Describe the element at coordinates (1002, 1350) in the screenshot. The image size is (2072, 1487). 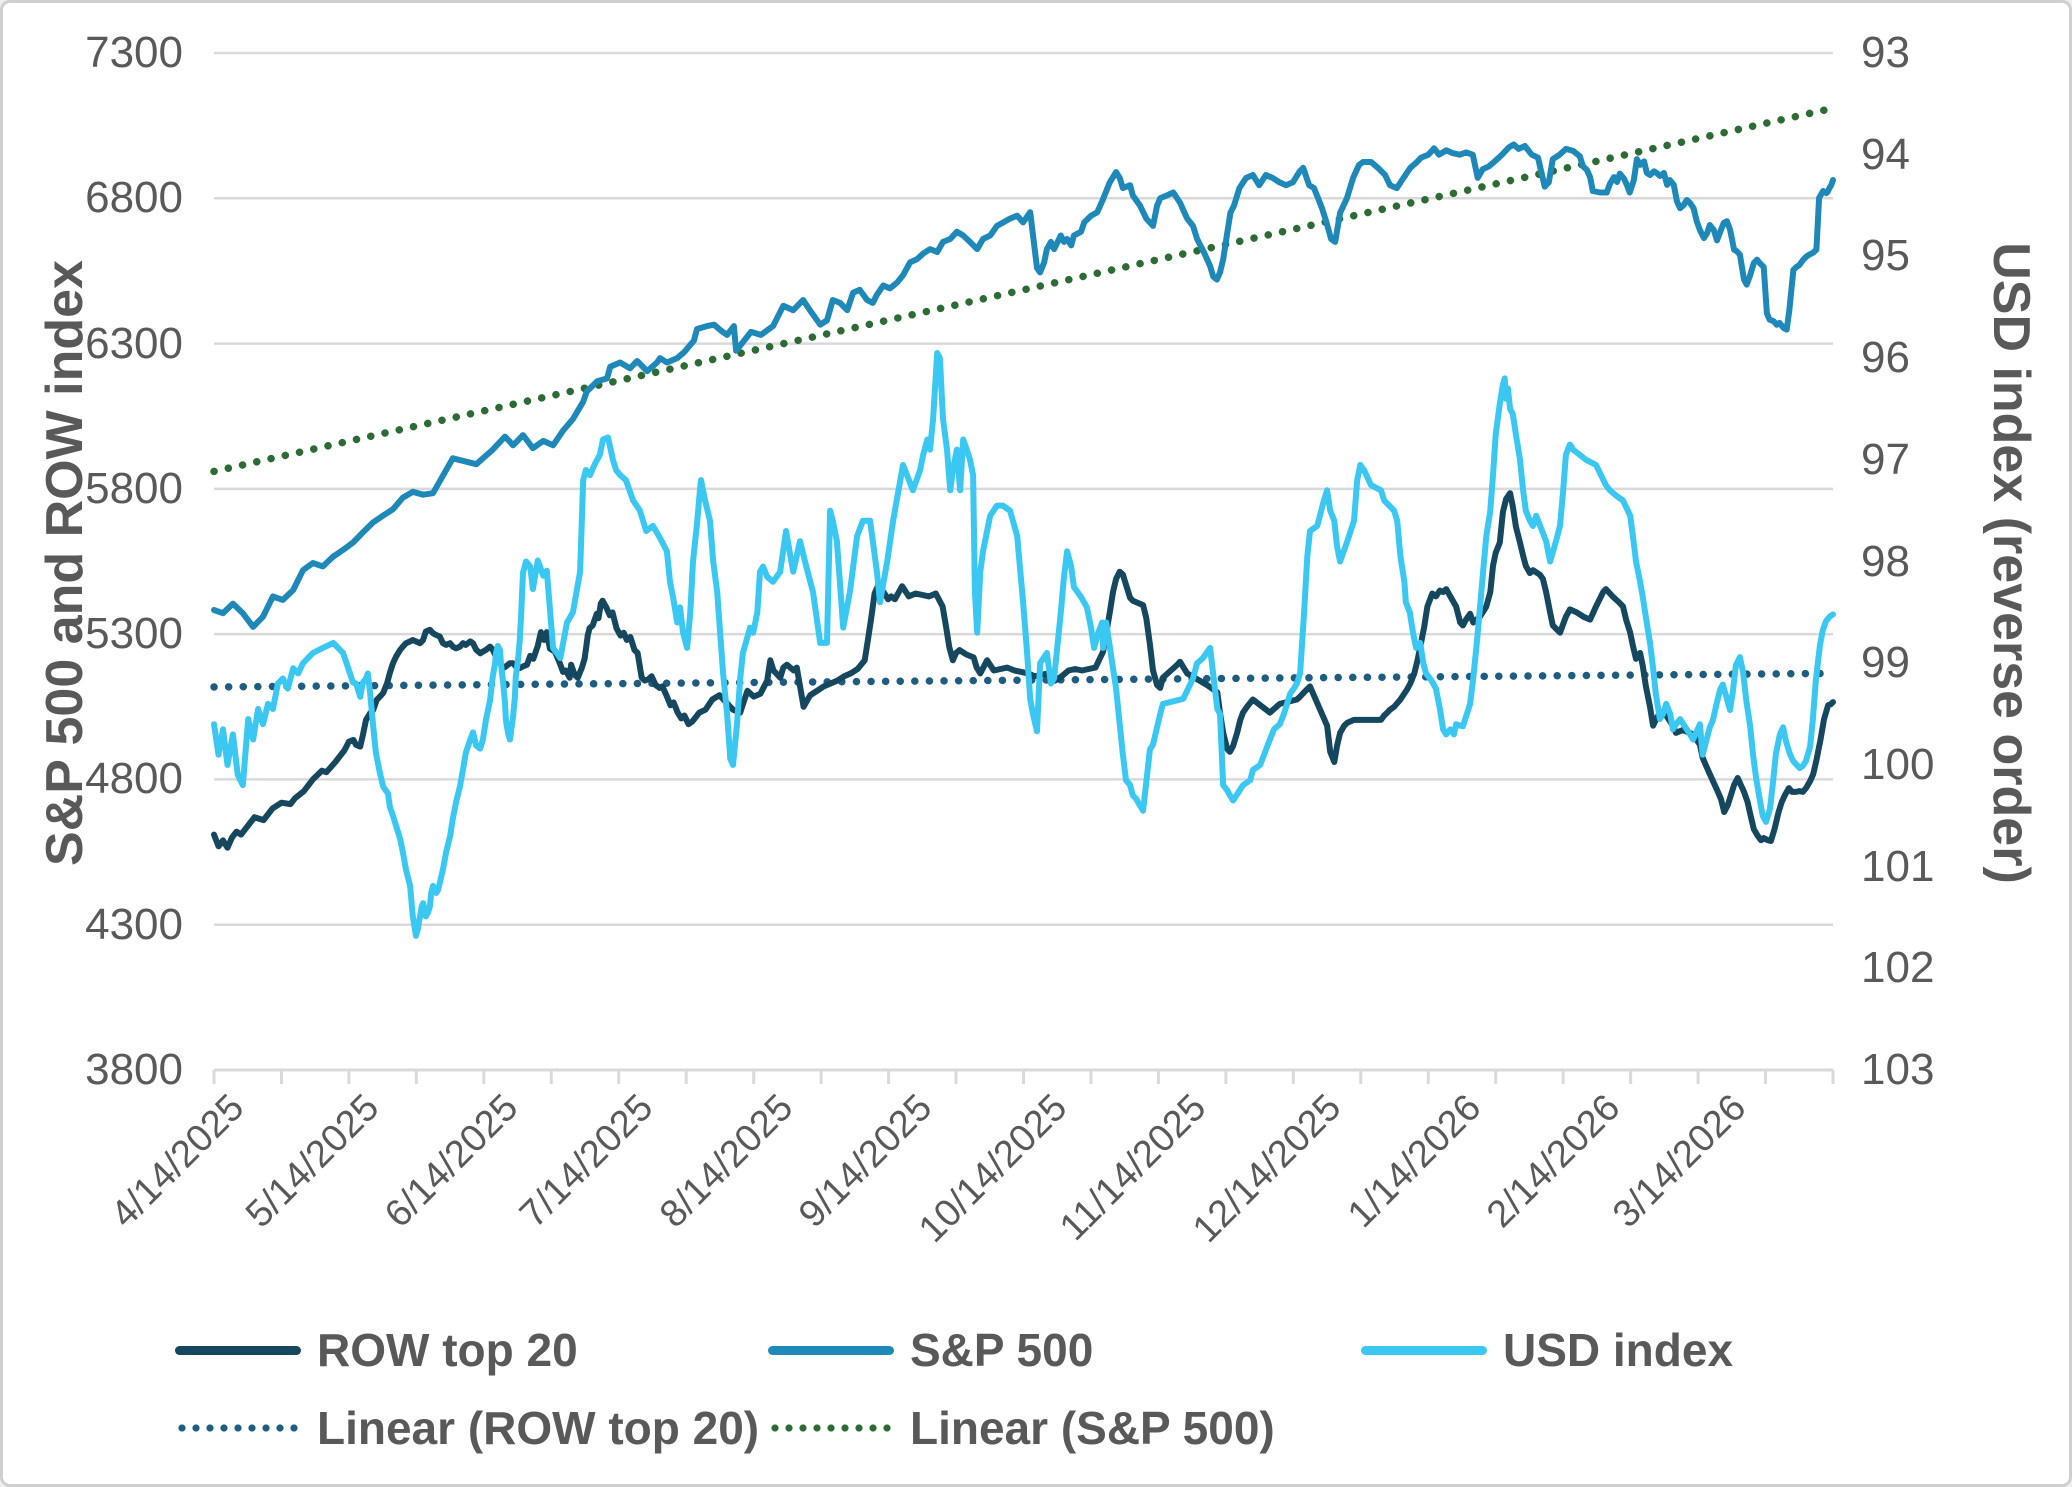
I see `legend-label: S&P 500` at that location.